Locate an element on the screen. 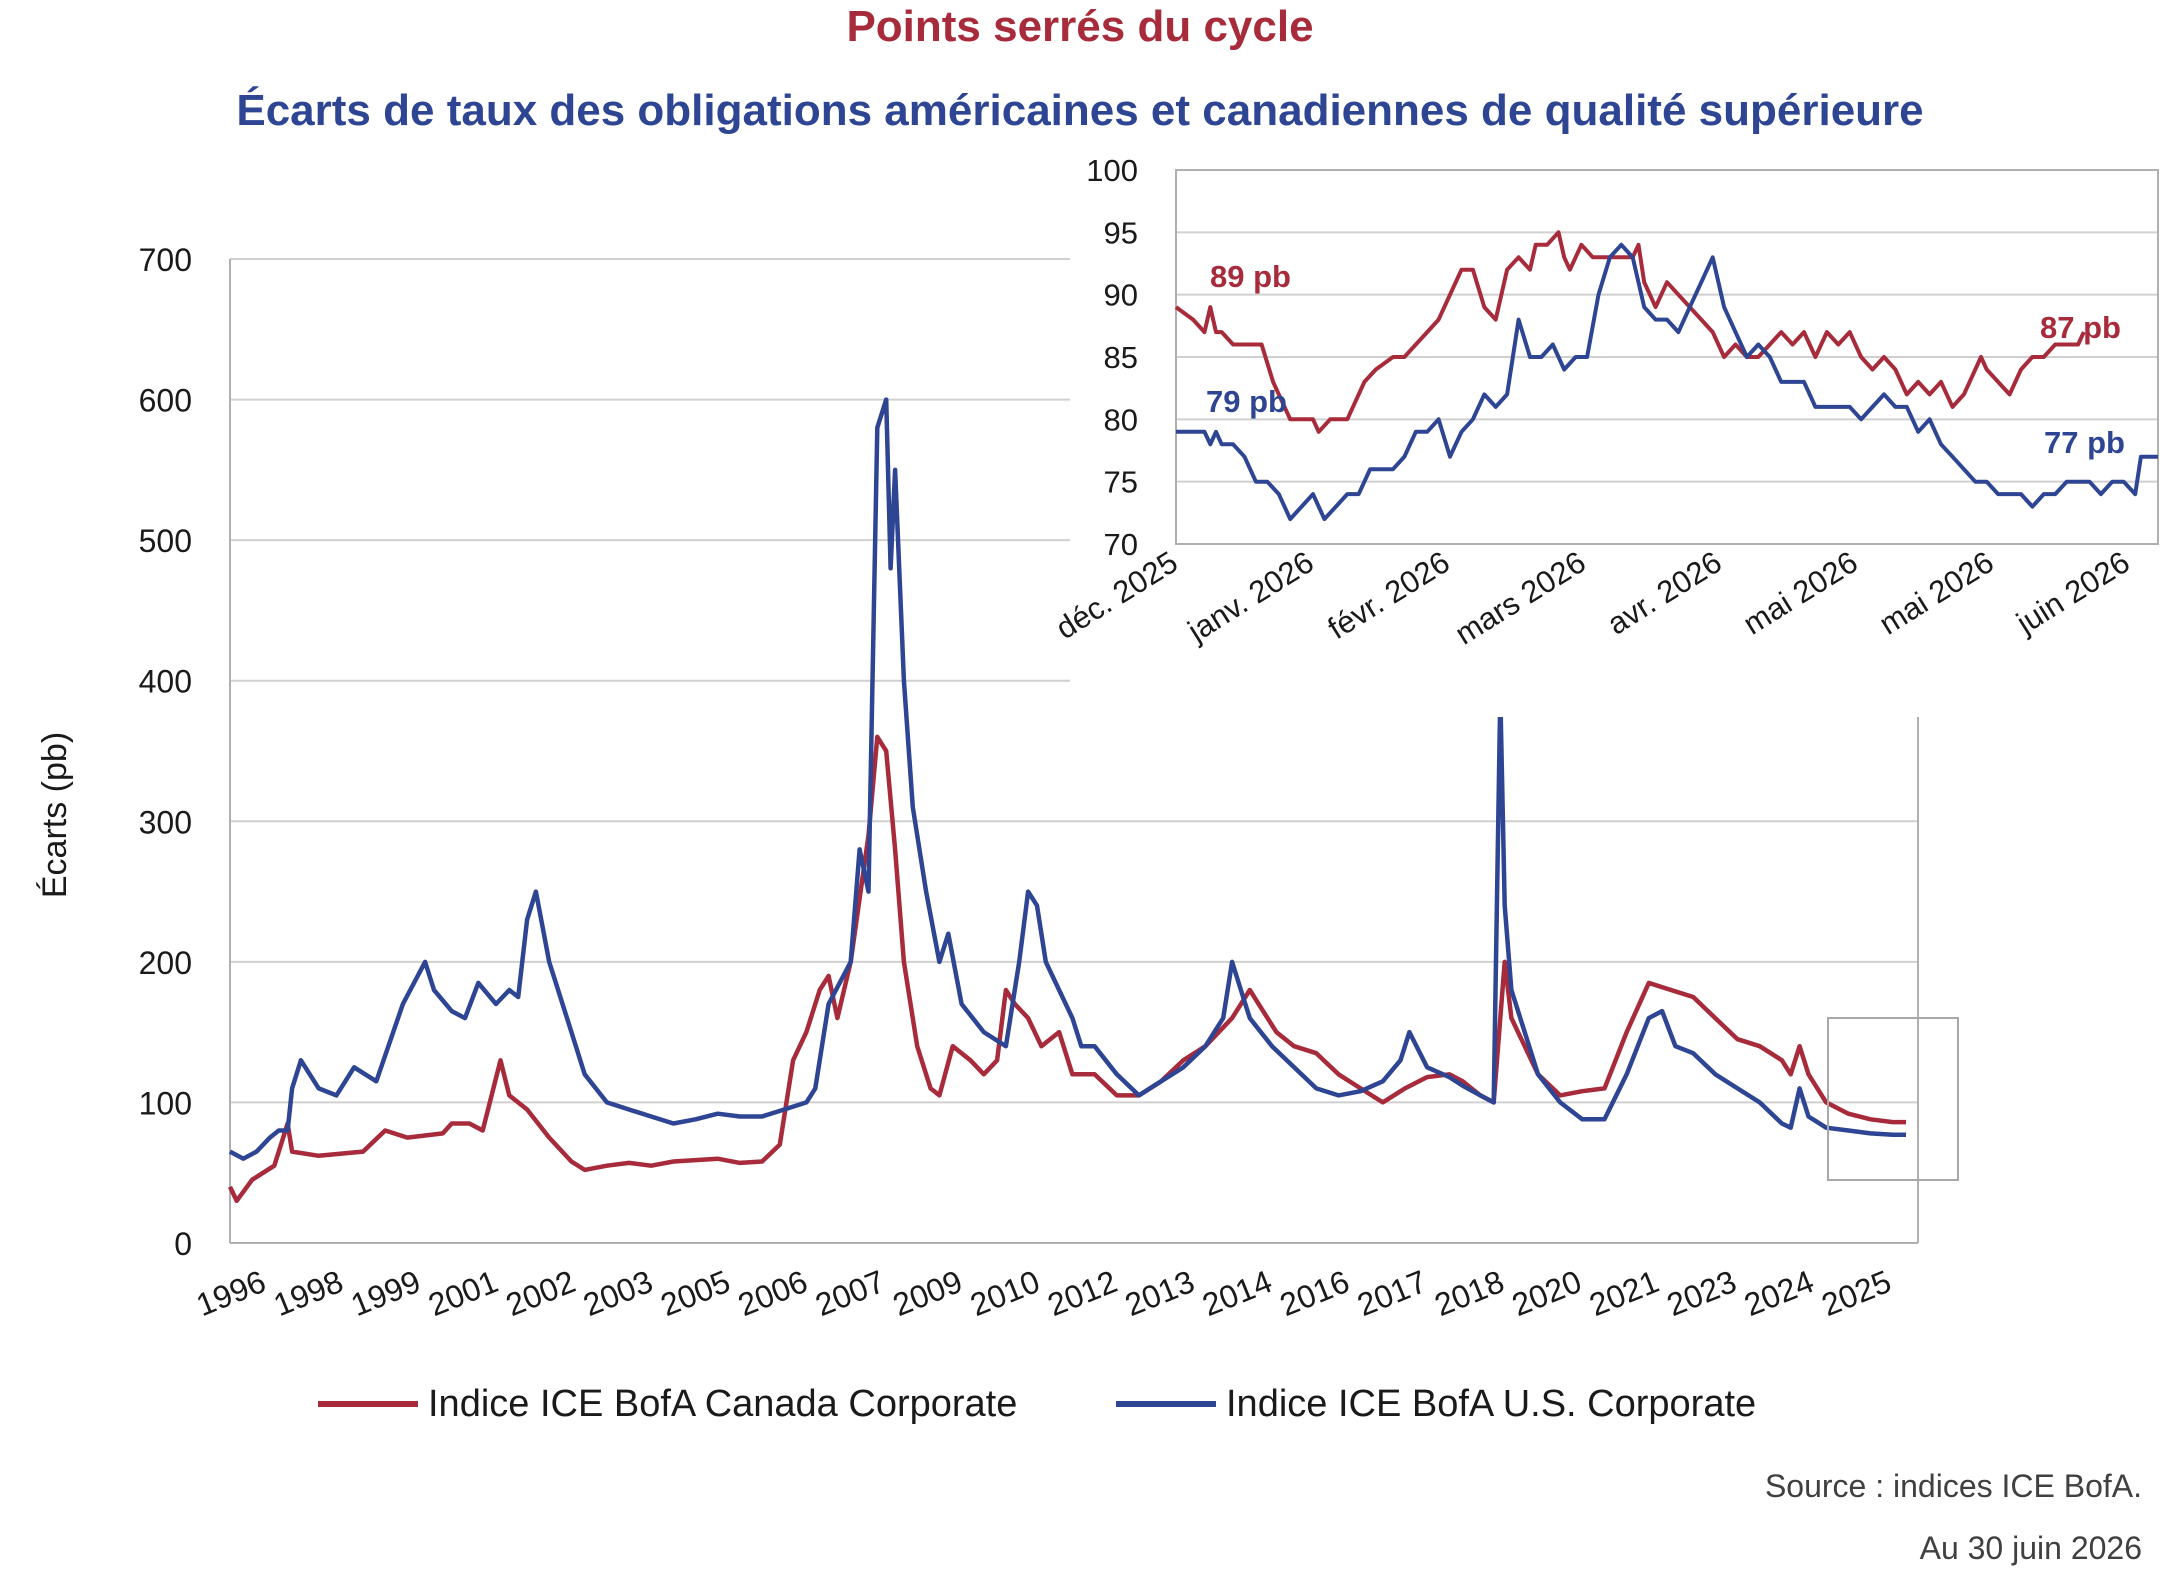  inset-label-us-end: 77 pb is located at coordinates (2084, 442).